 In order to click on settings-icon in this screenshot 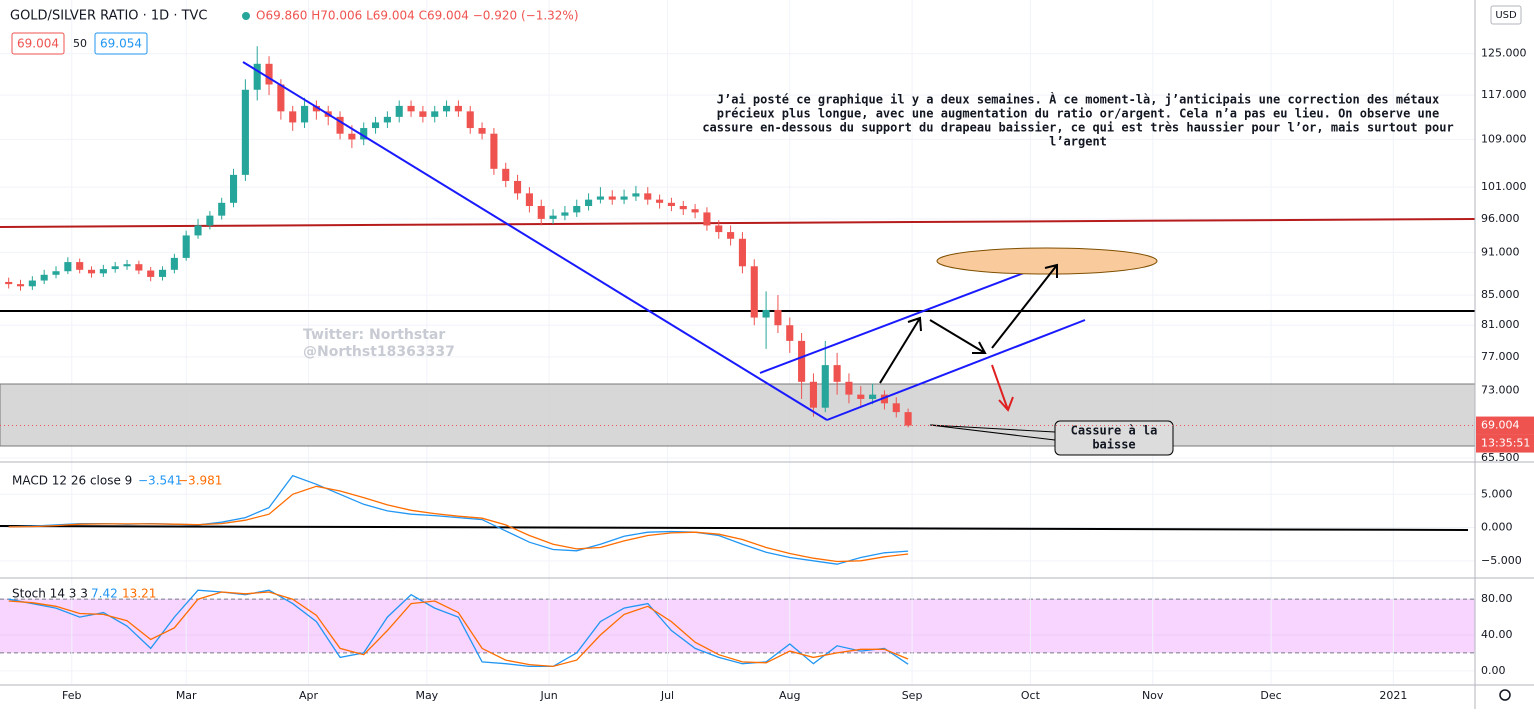, I will do `click(1505, 695)`.